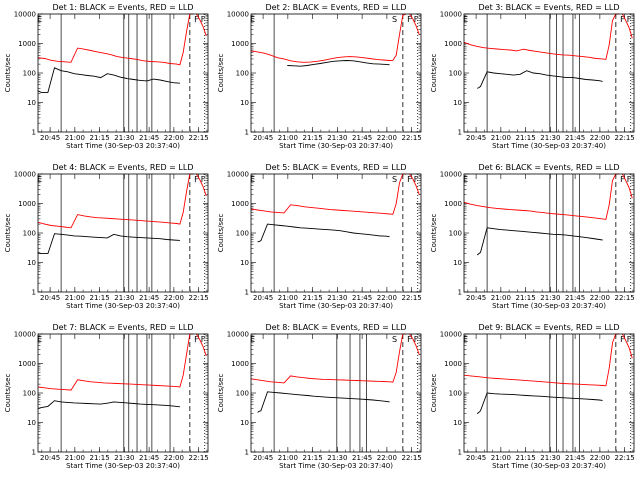  Describe the element at coordinates (549, 327) in the screenshot. I see `panel-title: Det 9: BLACK = Events, RED = LLD` at that location.